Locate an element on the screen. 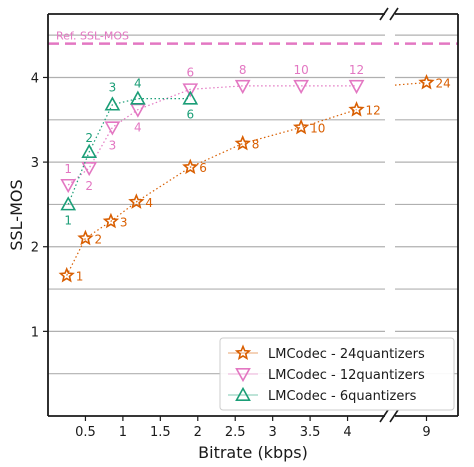  x-axis-label: Bitrate (kbps) is located at coordinates (253, 452).